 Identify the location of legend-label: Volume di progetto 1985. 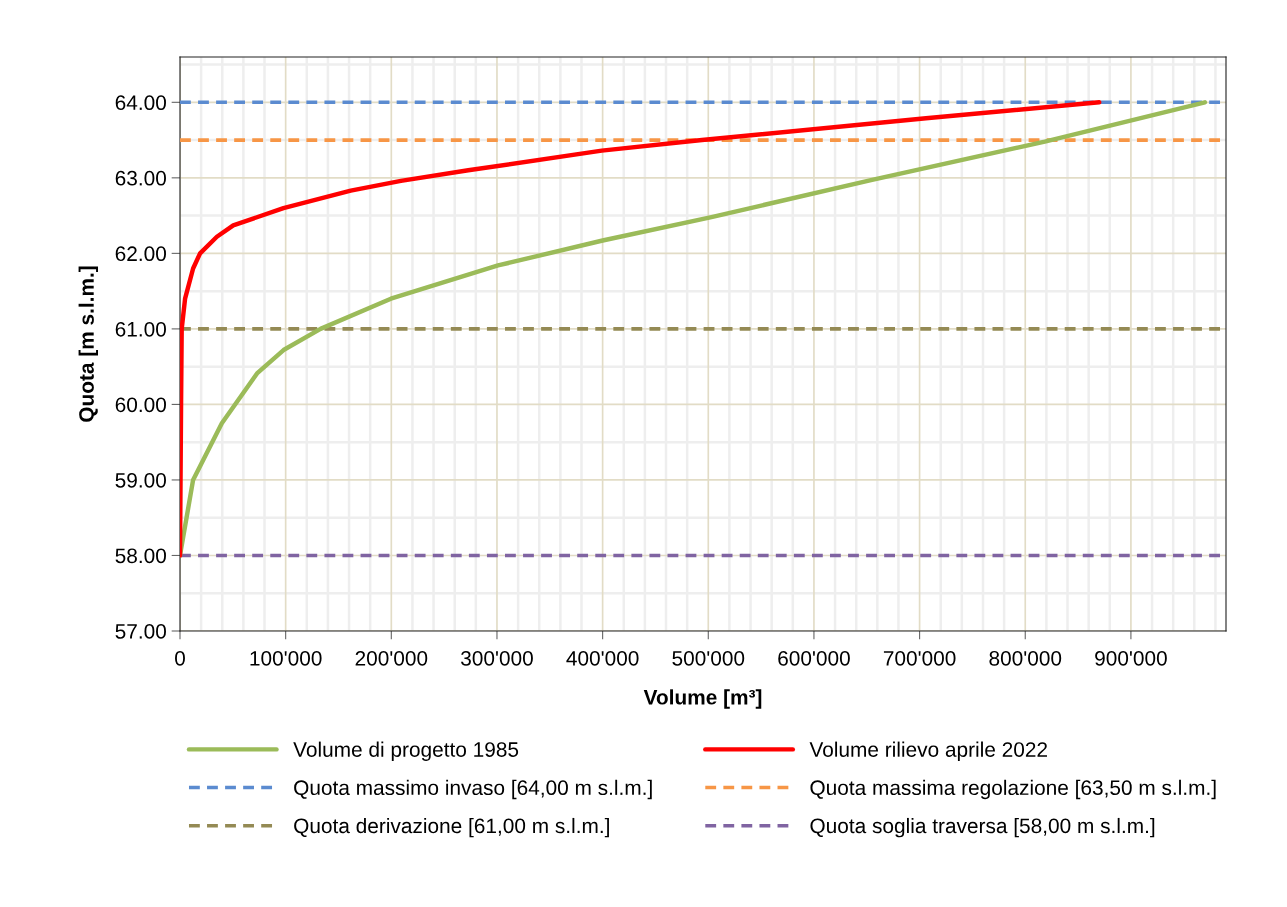
(406, 751).